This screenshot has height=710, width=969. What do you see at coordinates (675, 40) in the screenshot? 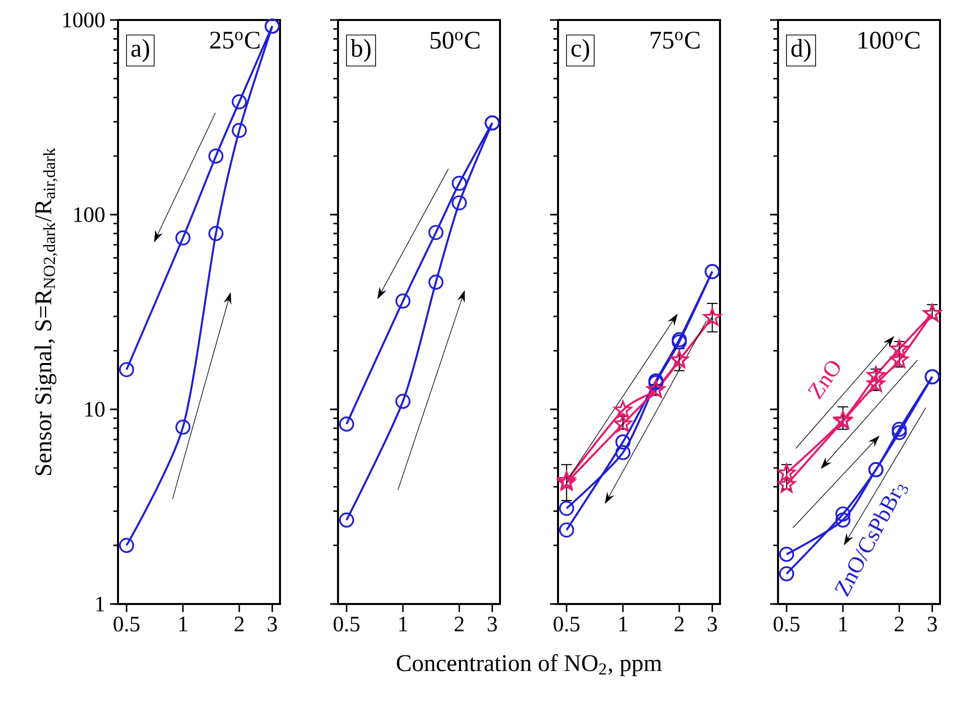
I see `chart-title: 75$^{o}$C` at bounding box center [675, 40].